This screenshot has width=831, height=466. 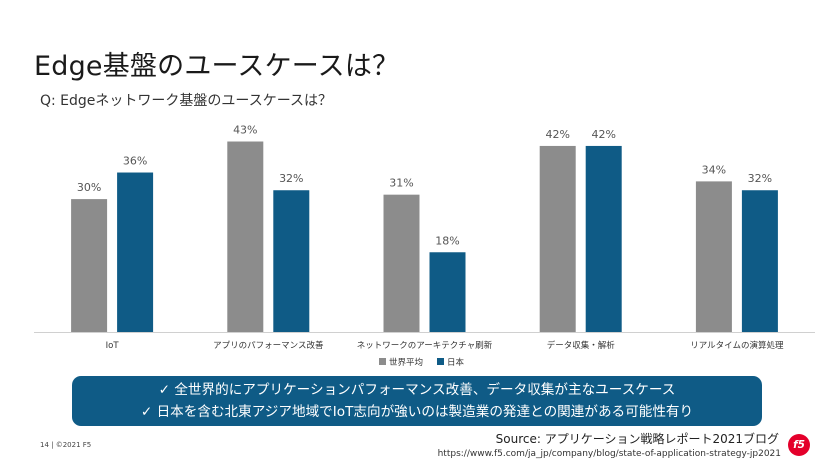 I want to click on chart-legend: 世界平均 日本, so click(x=422, y=362).